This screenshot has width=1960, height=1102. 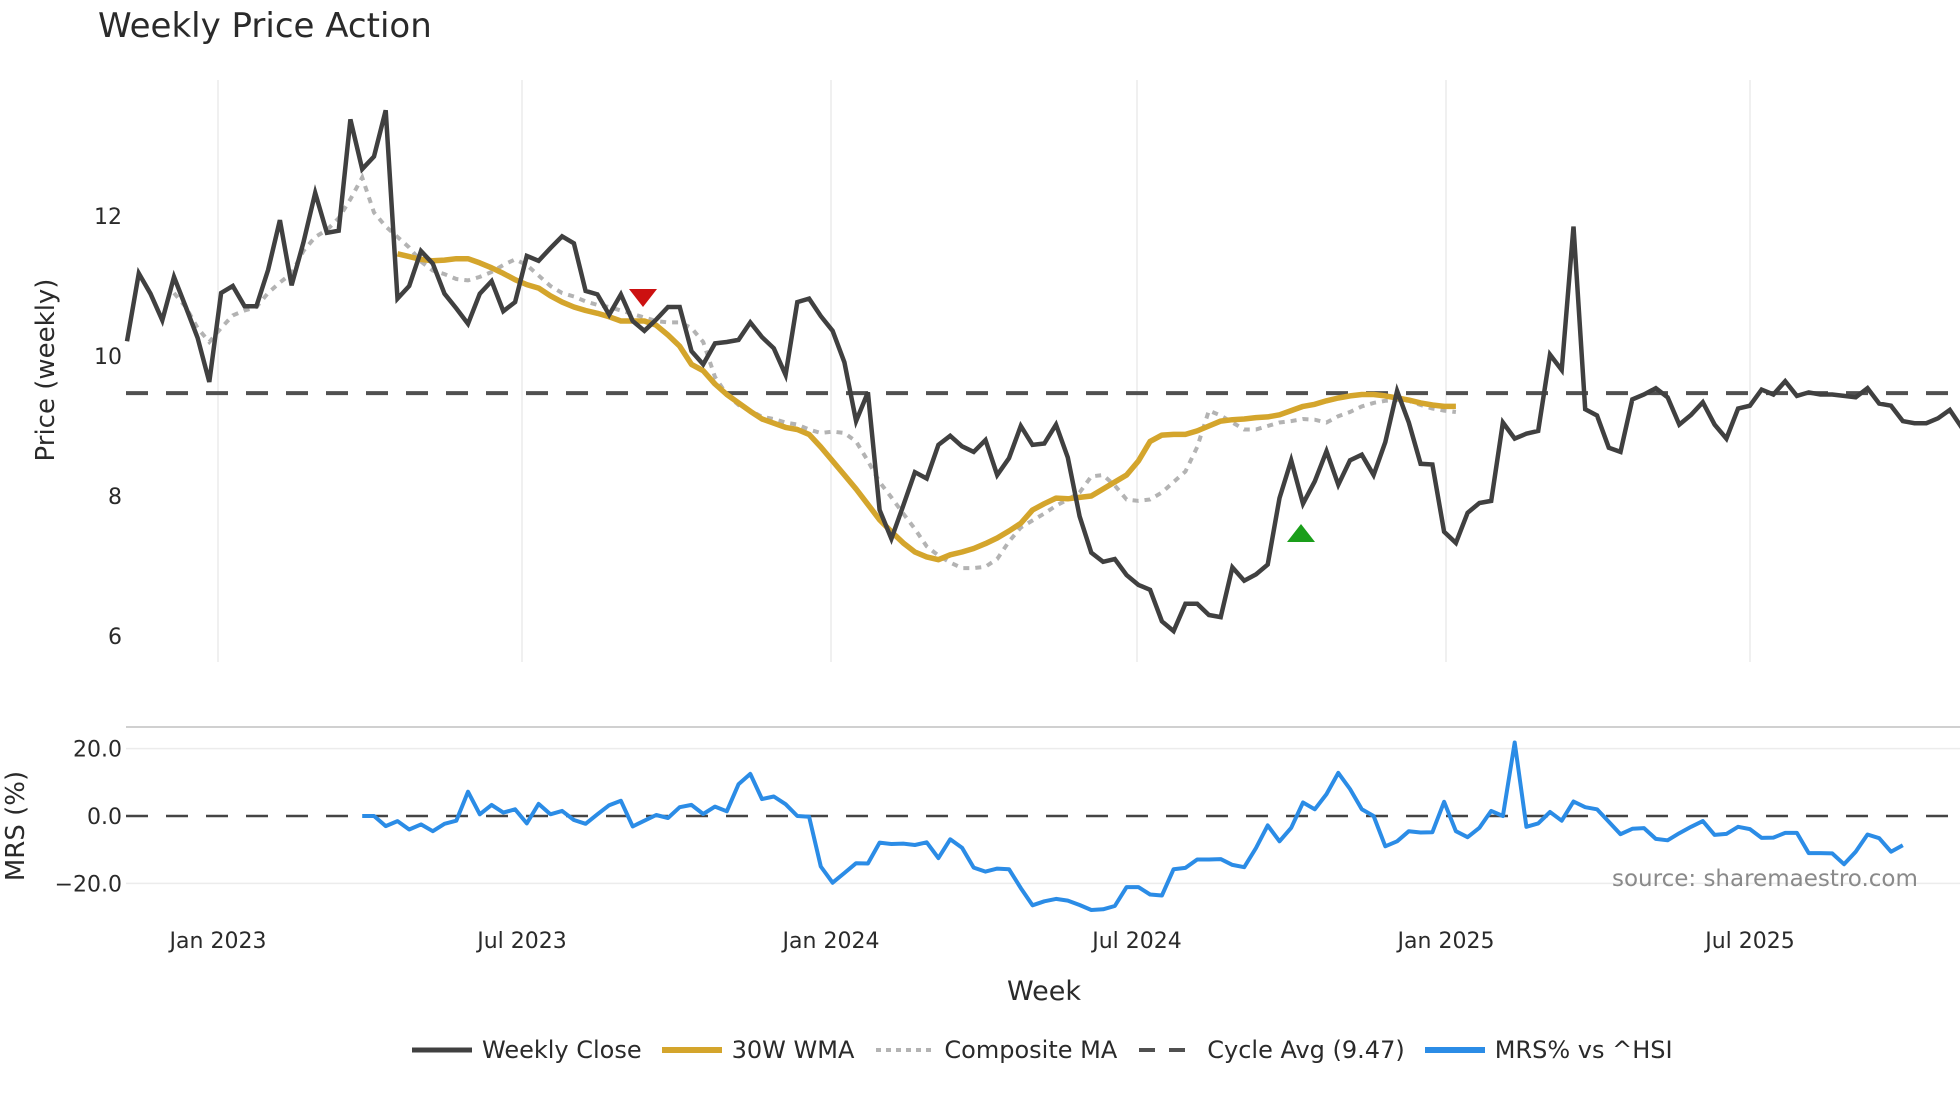 I want to click on mrs-panel-frame, so click(x=1043, y=805).